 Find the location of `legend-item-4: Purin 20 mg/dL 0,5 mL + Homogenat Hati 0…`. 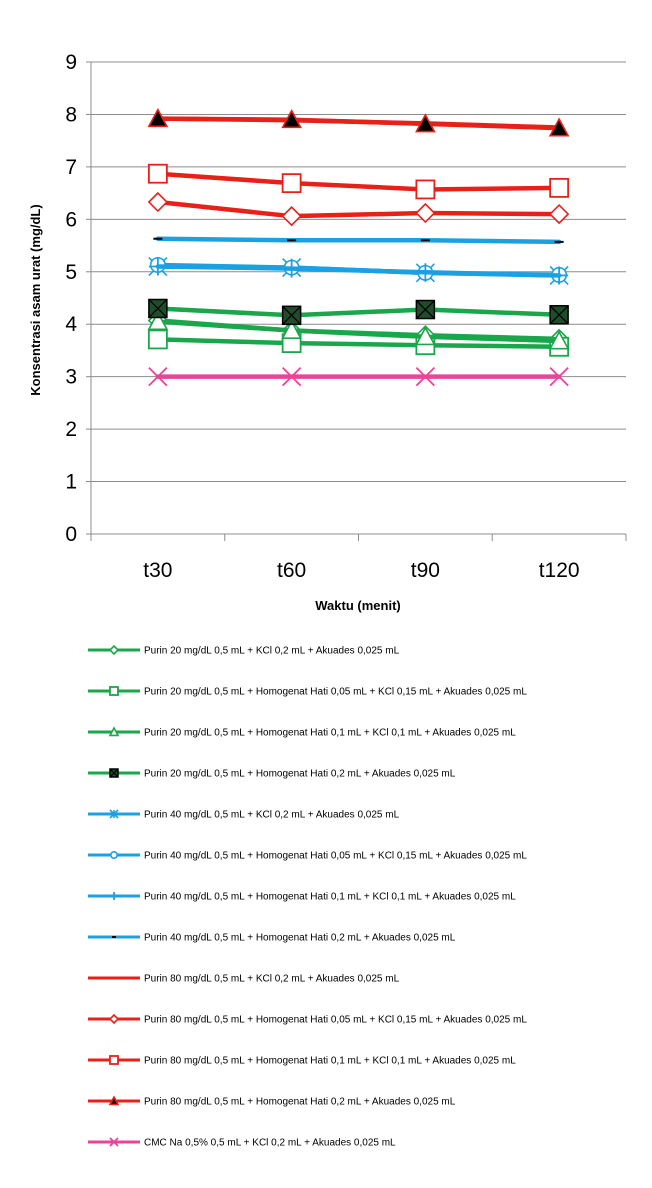

legend-item-4: Purin 20 mg/dL 0,5 mL + Homogenat Hati 0… is located at coordinates (272, 774).